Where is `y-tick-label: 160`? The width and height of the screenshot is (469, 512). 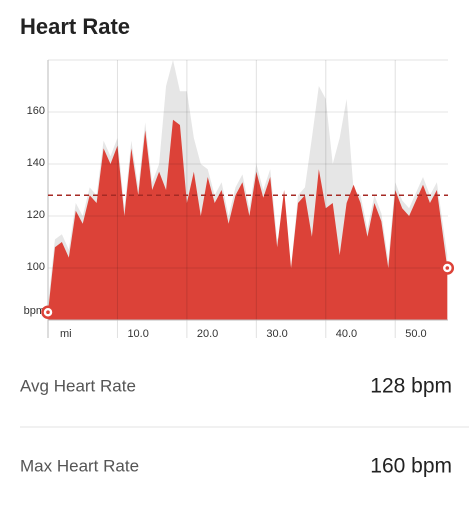
y-tick-label: 160 is located at coordinates (36, 111).